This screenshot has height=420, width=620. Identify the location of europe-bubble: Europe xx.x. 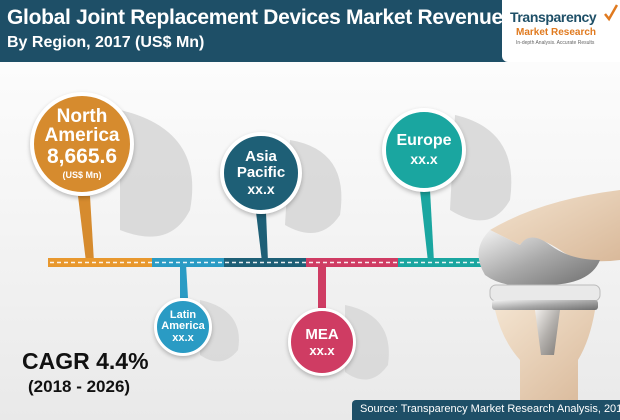
(424, 150).